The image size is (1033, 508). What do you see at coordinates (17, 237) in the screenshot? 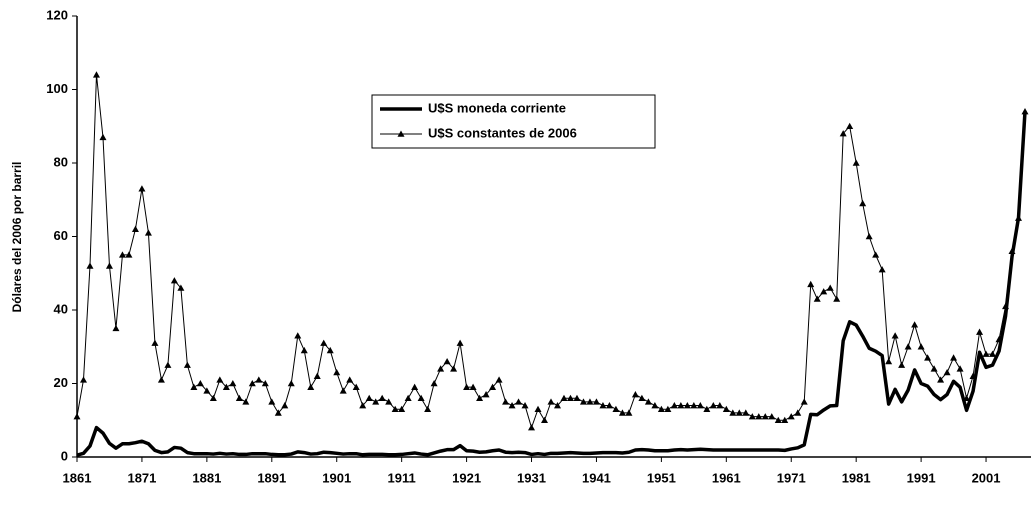
I see `y-axis-label: Dólares del 2006 por barril` at bounding box center [17, 237].